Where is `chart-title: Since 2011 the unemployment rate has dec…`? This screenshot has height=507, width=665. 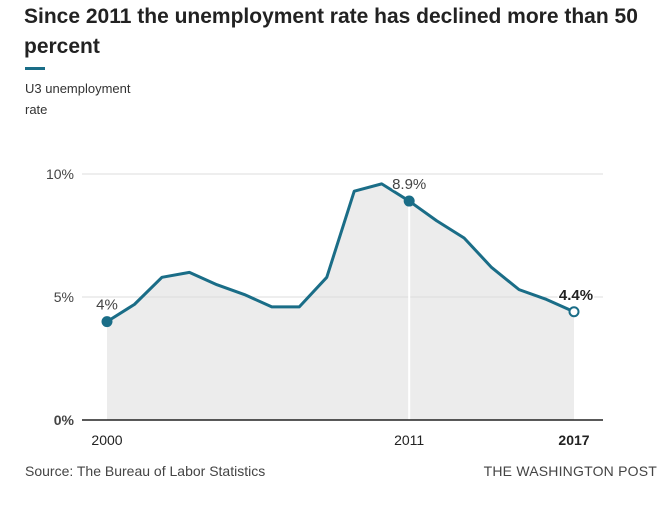 chart-title: Since 2011 the unemployment rate has dec… is located at coordinates (331, 31).